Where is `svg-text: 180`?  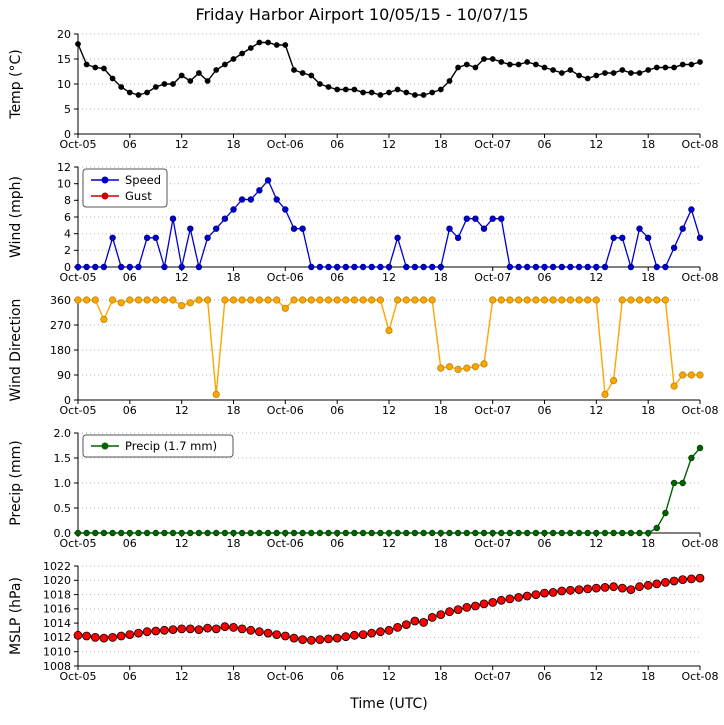
svg-text: 180 is located at coordinates (60, 350).